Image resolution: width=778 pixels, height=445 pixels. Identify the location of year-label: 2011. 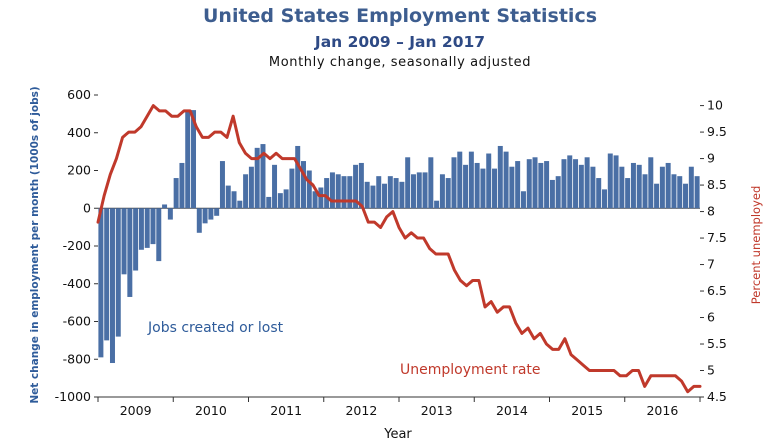
(286, 410).